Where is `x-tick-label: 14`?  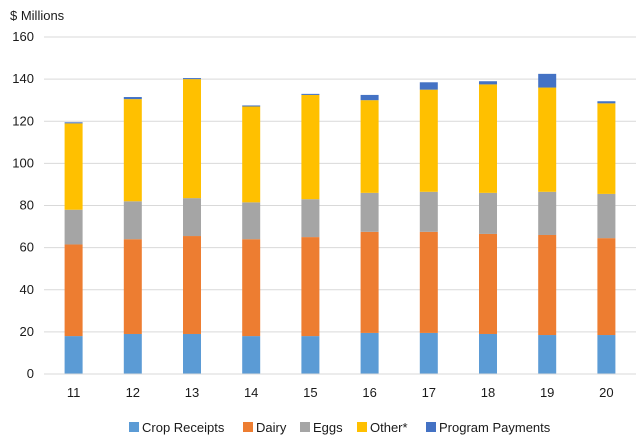
x-tick-label: 14 is located at coordinates (251, 392).